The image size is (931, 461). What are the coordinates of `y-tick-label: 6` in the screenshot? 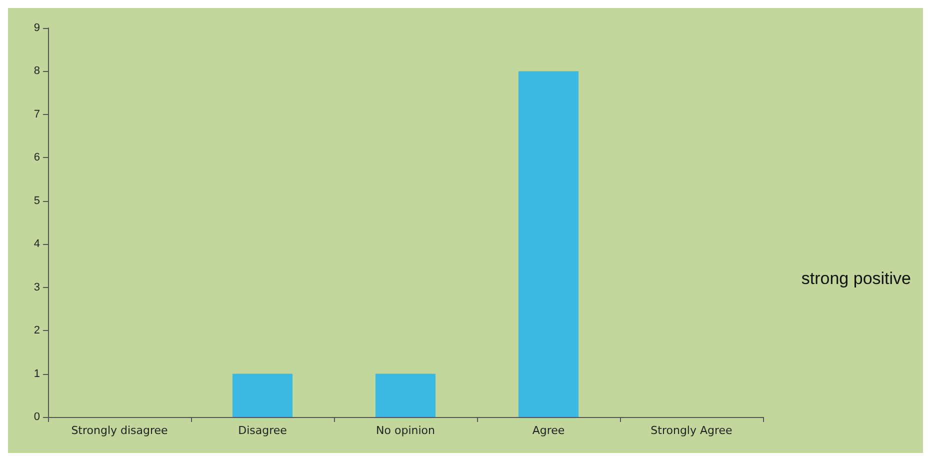 It's located at (37, 158).